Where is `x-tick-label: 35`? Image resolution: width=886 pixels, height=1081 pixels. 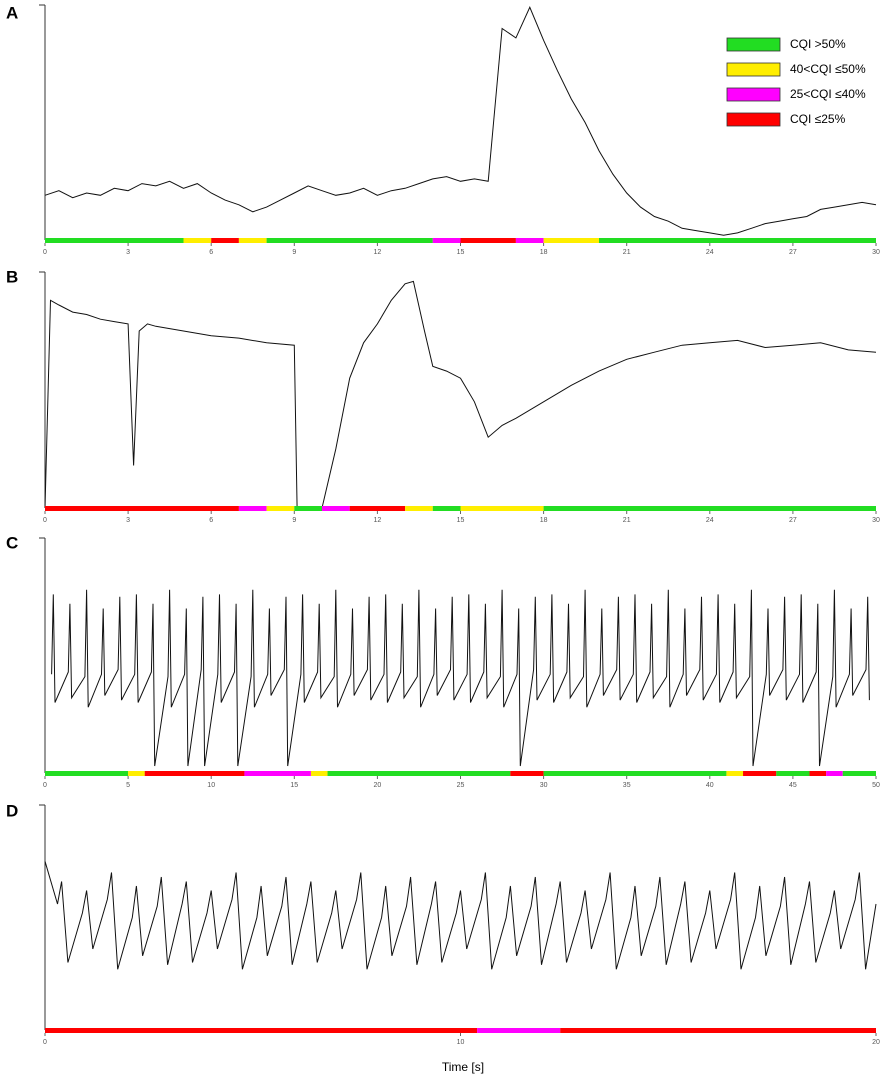
x-tick-label: 35 is located at coordinates (627, 785).